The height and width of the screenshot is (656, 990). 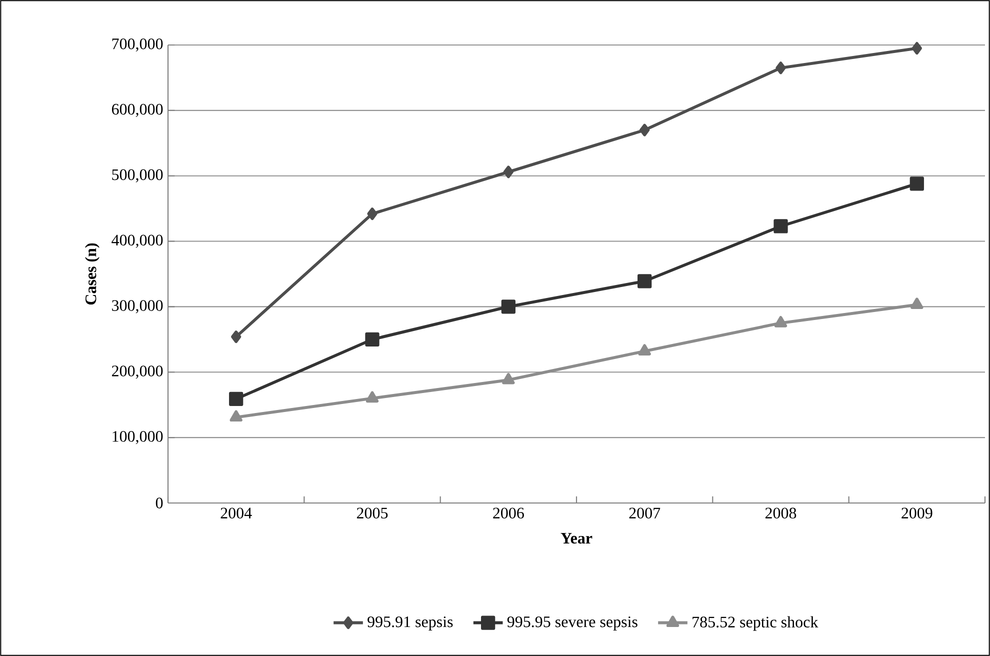 I want to click on x-tick-label: 2009, so click(x=917, y=513).